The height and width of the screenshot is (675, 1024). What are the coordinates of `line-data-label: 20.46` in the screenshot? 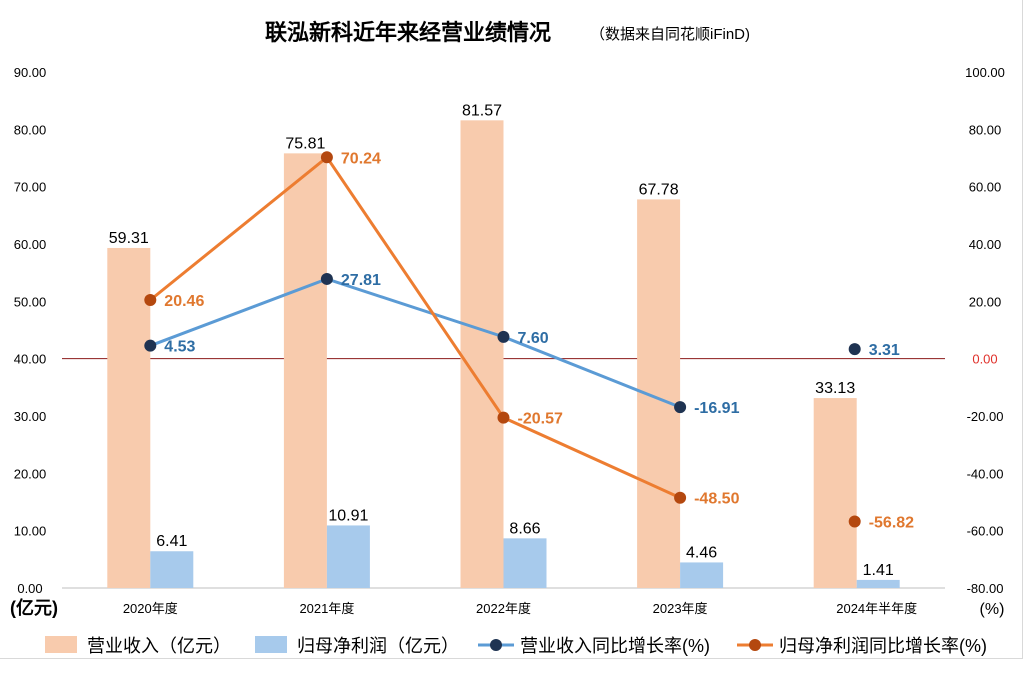 It's located at (184, 301).